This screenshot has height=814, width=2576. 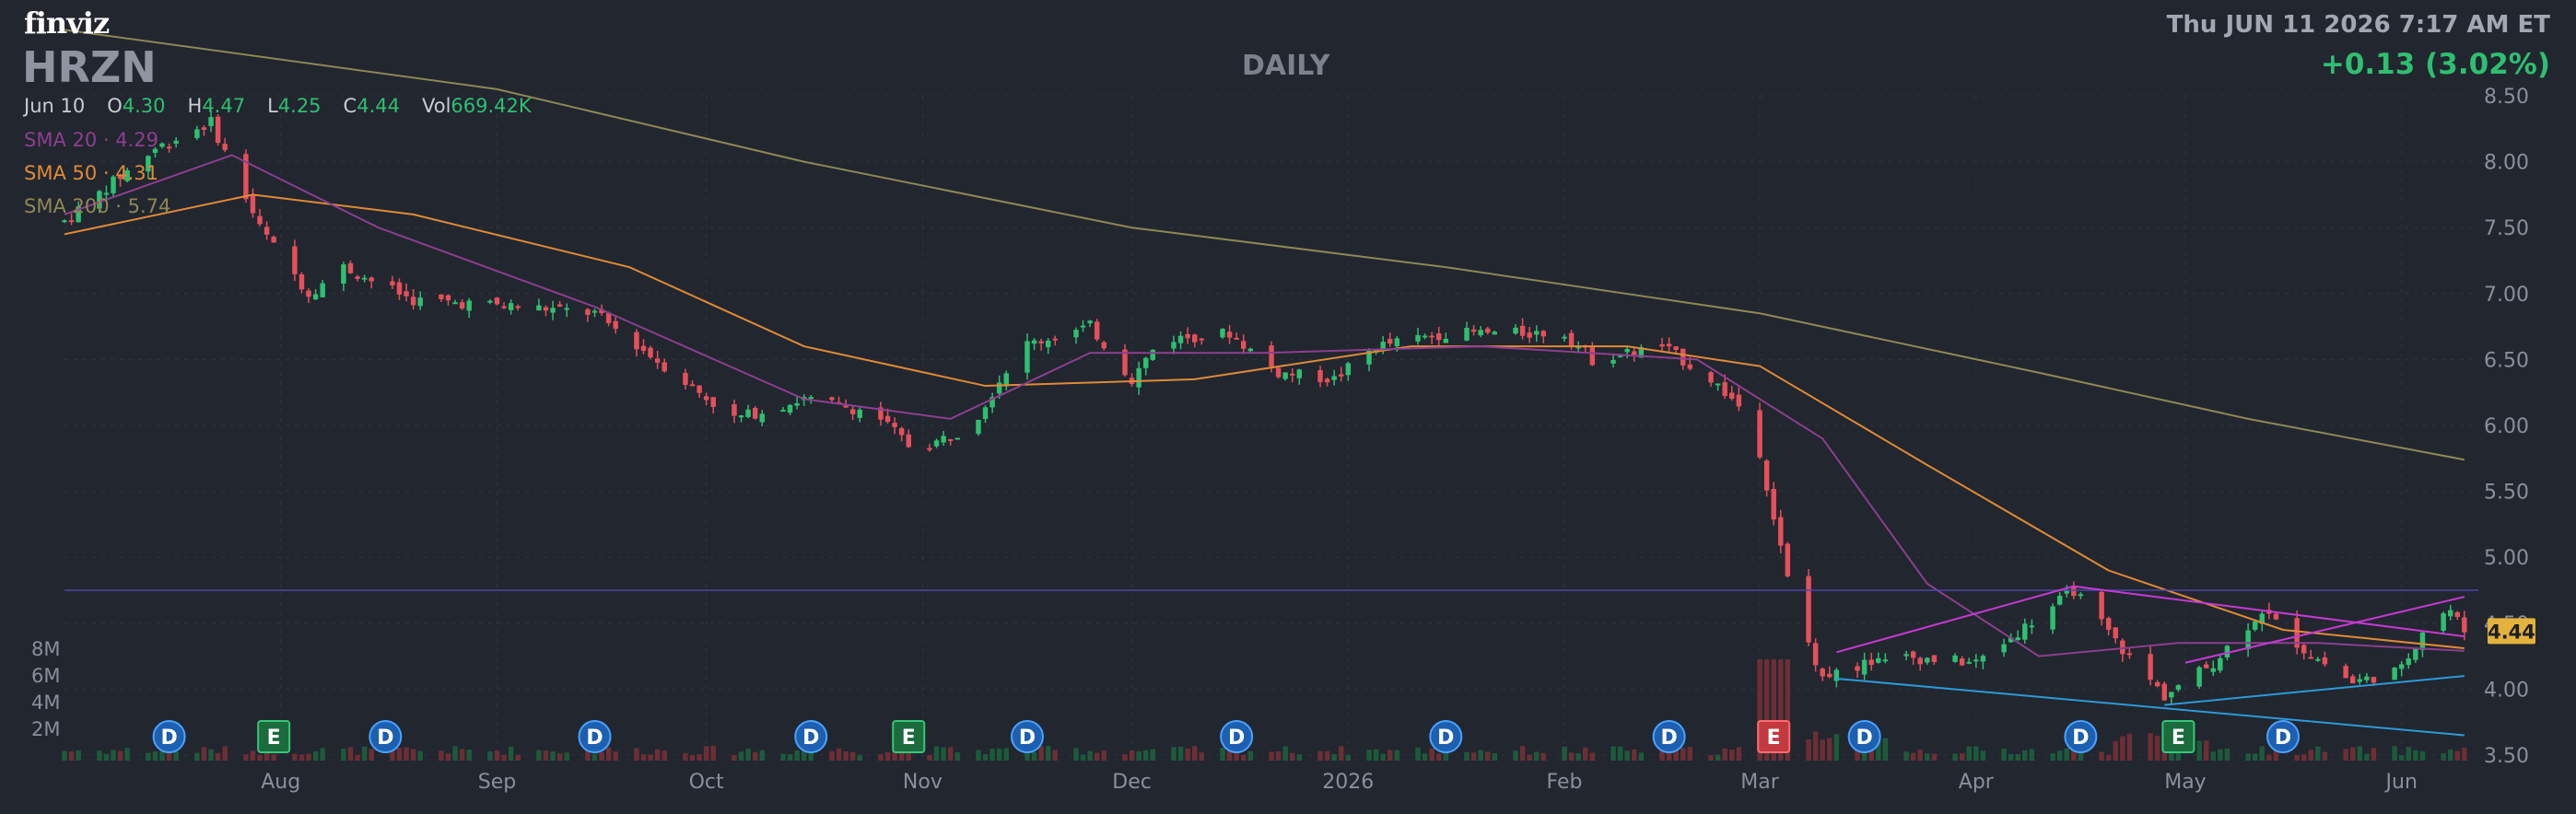 What do you see at coordinates (294, 106) in the screenshot?
I see `low-value: L4.25` at bounding box center [294, 106].